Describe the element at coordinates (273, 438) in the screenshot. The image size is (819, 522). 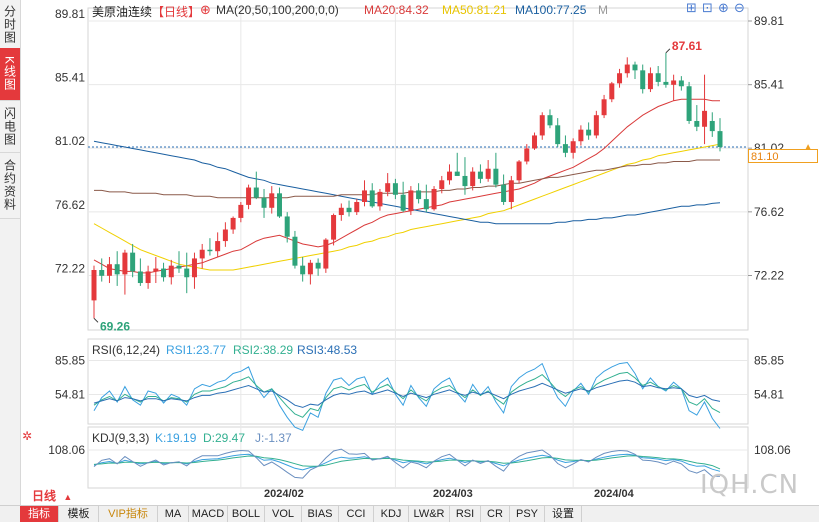
I see `kdj-j-value: J:-1.37` at that location.